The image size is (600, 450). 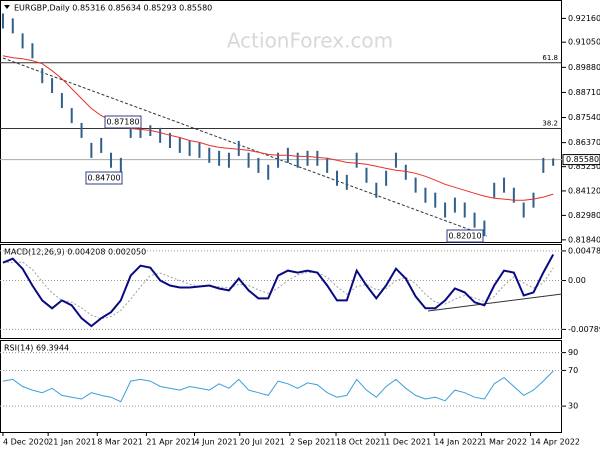 What do you see at coordinates (216, 442) in the screenshot?
I see `x-tick-label: 4 Jun 2021` at bounding box center [216, 442].